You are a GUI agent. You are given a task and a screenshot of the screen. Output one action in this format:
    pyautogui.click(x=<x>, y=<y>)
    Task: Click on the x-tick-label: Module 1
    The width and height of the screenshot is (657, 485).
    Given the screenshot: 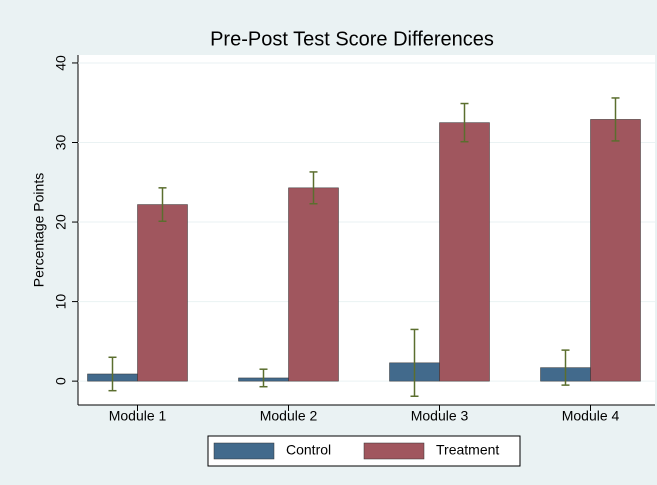 What is the action you would take?
    pyautogui.click(x=138, y=416)
    